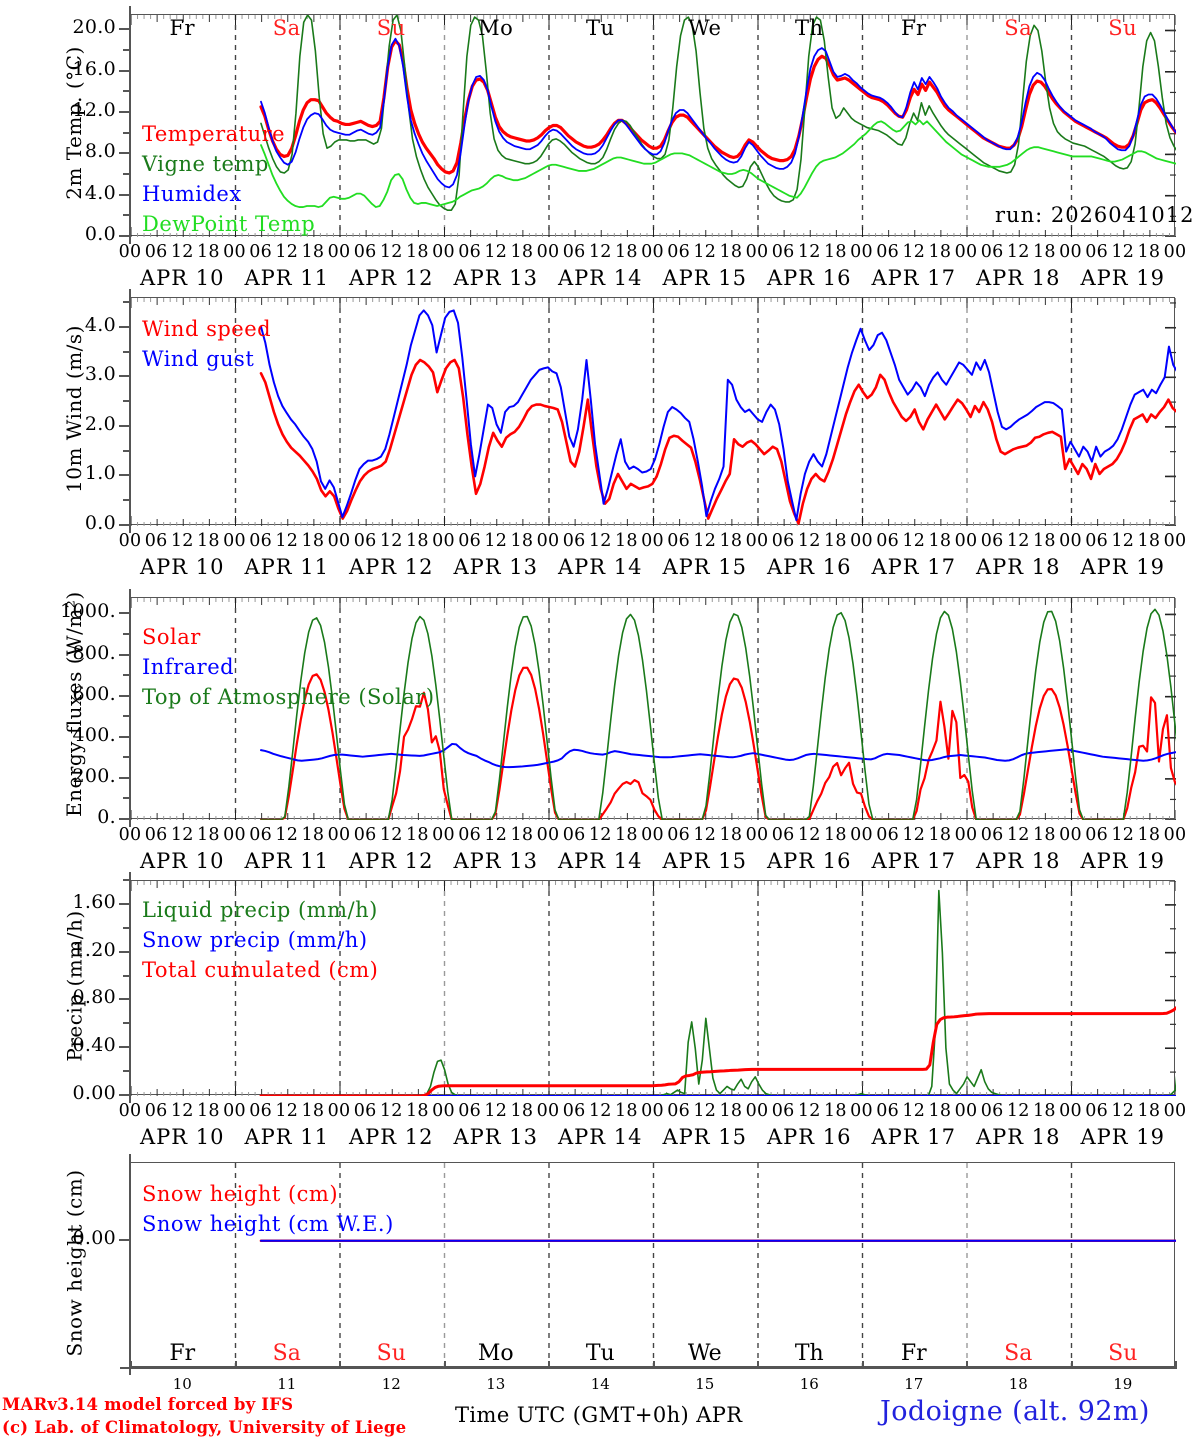  I want to click on y-axis-spine-snow_height, so click(130, 1264).